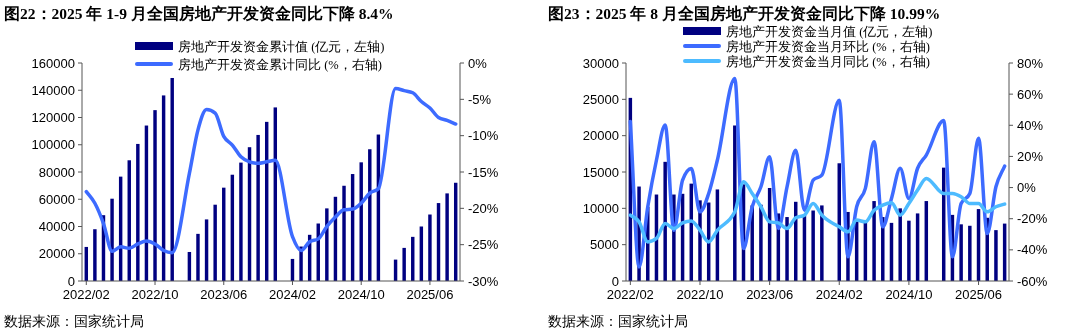 The image size is (1080, 335). Describe the element at coordinates (600, 208) in the screenshot. I see `y-tick-label: 10000` at that location.